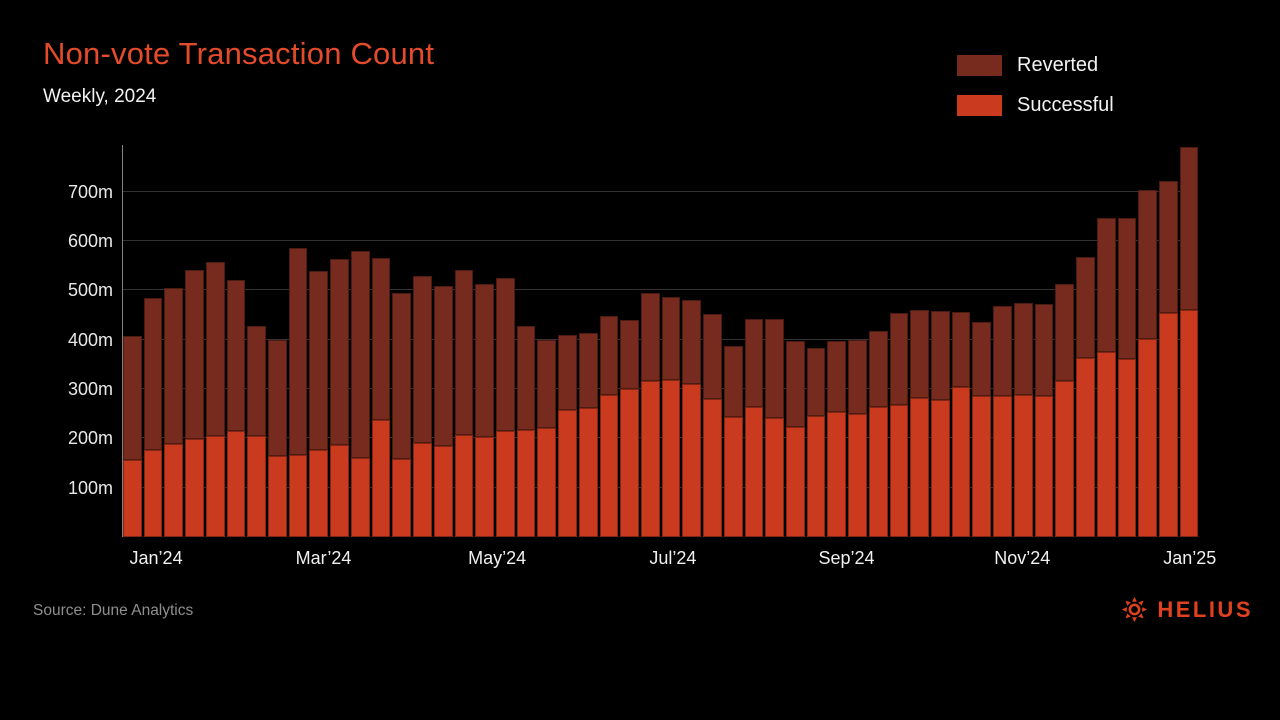  What do you see at coordinates (692, 460) in the screenshot?
I see `bar-week-28-successful` at bounding box center [692, 460].